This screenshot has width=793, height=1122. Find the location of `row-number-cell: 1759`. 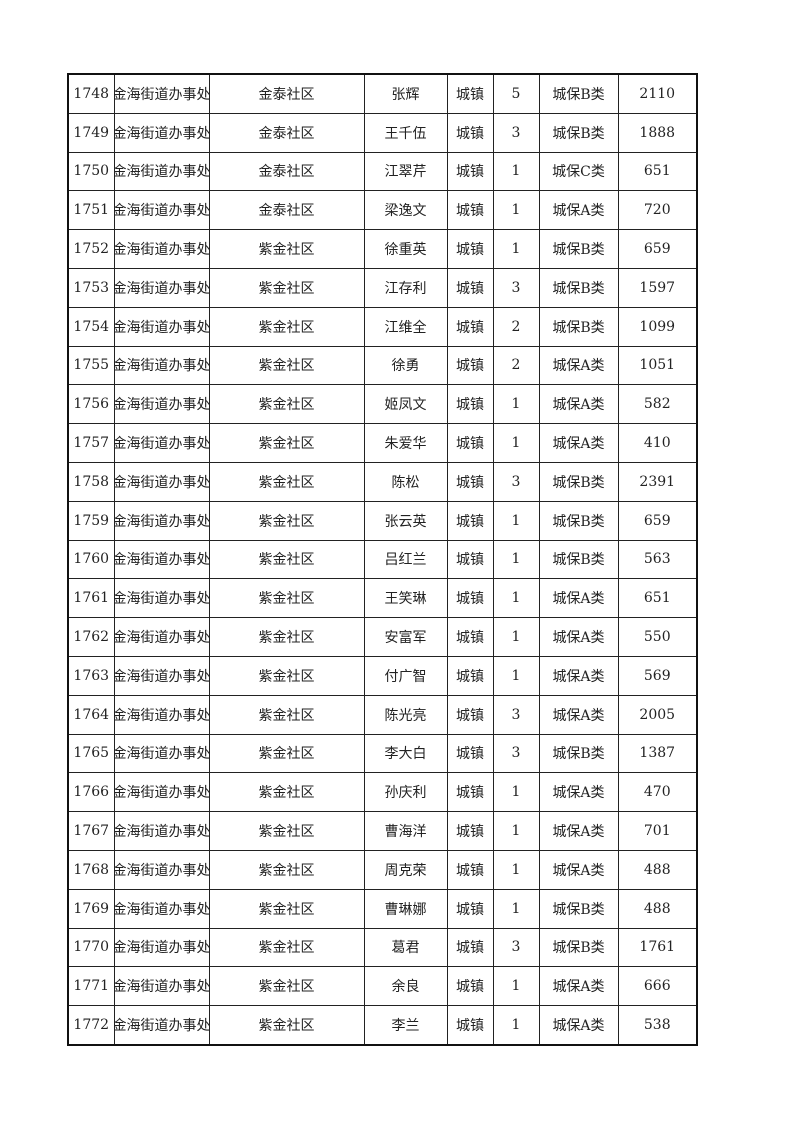

row-number-cell: 1759 is located at coordinates (91, 520).